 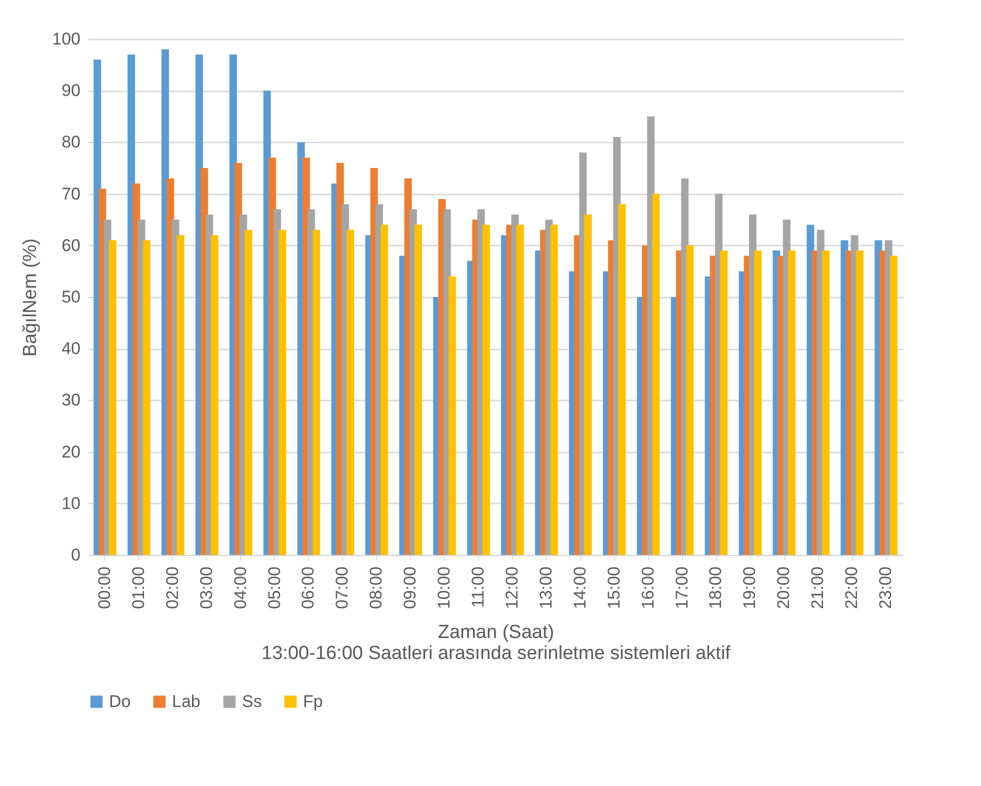 I want to click on x-tick-label: 13:00, so click(x=546, y=588).